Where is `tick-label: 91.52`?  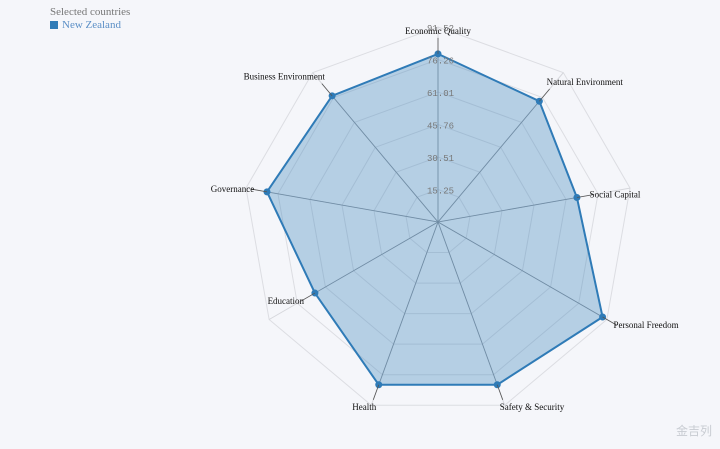
tick-label: 91.52 is located at coordinates (440, 29).